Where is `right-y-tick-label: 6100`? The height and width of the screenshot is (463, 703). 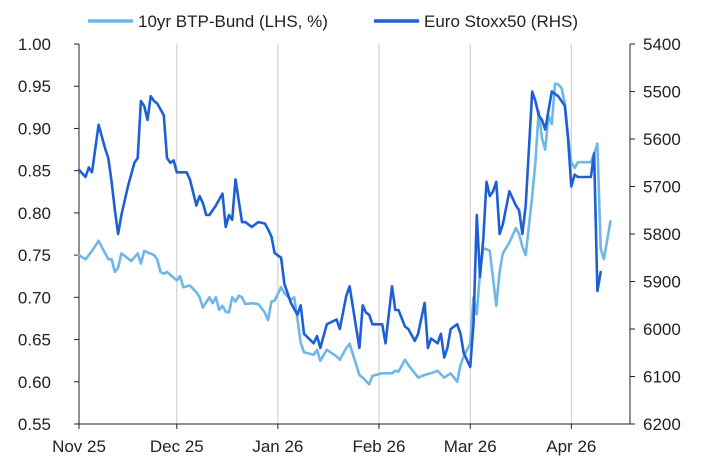 right-y-tick-label: 6100 is located at coordinates (662, 377).